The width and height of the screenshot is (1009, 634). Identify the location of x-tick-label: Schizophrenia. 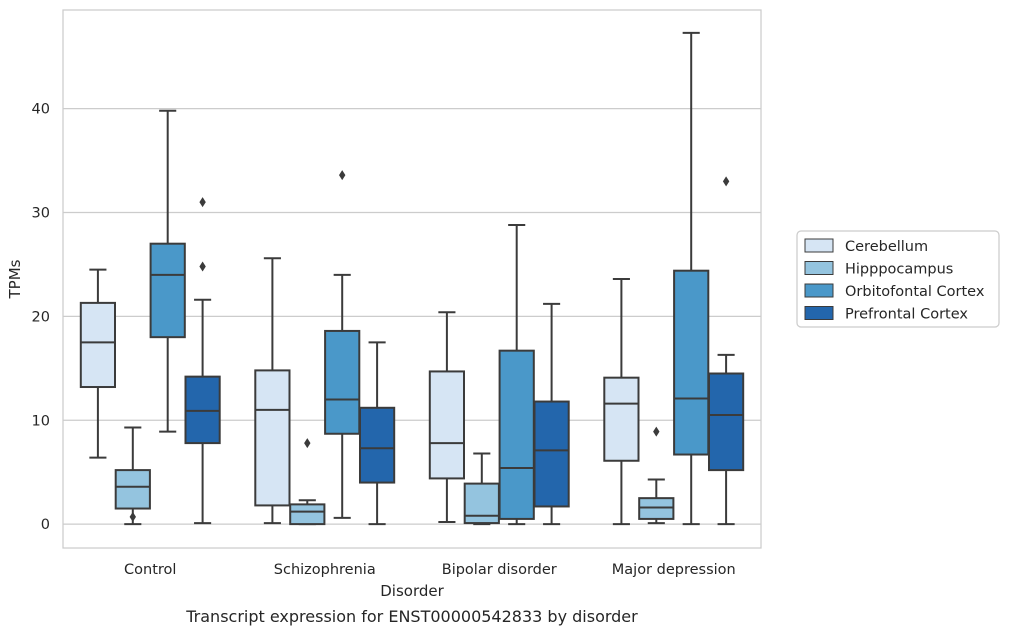
(325, 570).